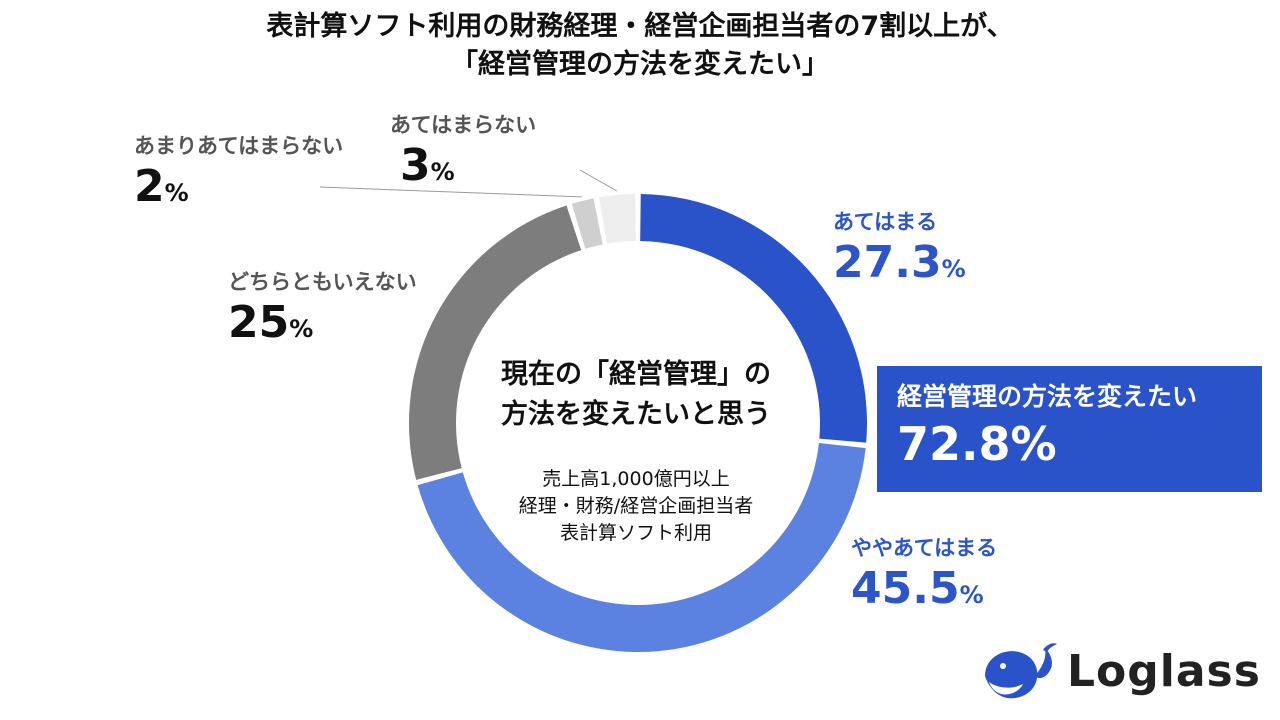 This screenshot has width=1280, height=720. What do you see at coordinates (322, 282) in the screenshot?
I see `slice-name-neutral: どちらともいえない` at bounding box center [322, 282].